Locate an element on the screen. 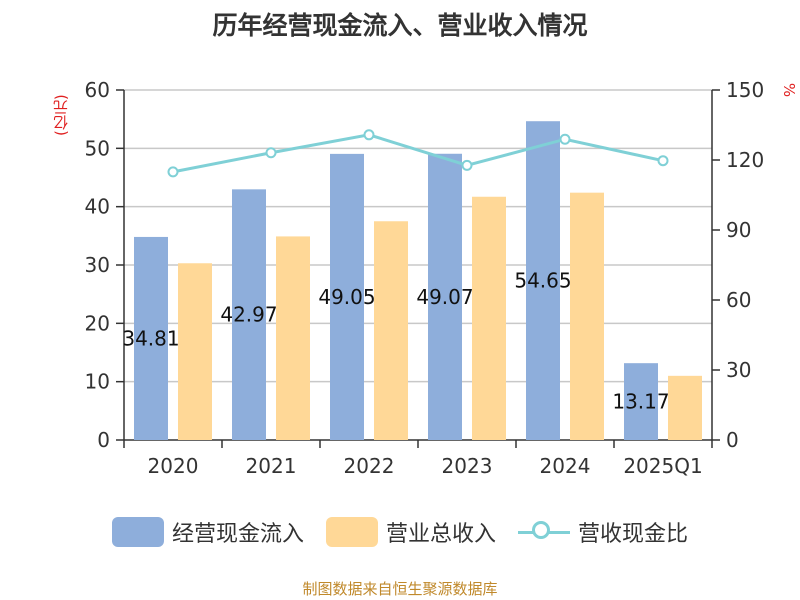 This screenshot has width=800, height=600. legend-item-cash-inflow: 经营现金流入 is located at coordinates (207, 532).